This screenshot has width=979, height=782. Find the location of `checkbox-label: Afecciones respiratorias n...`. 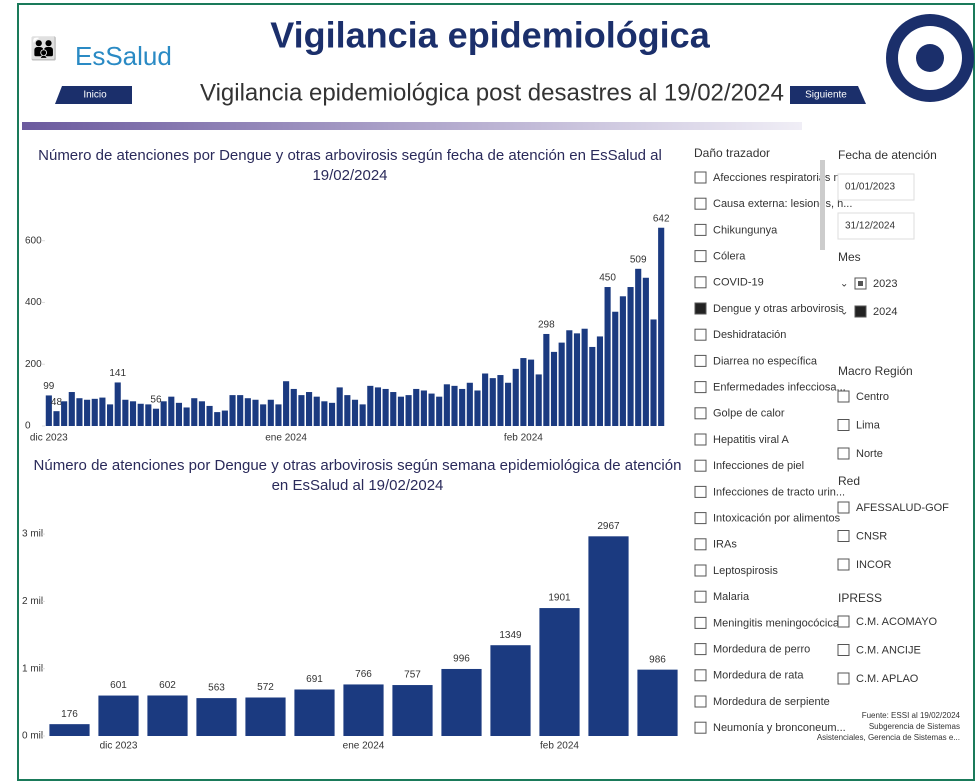

checkbox-label: Afecciones respiratorias n... is located at coordinates (781, 178).